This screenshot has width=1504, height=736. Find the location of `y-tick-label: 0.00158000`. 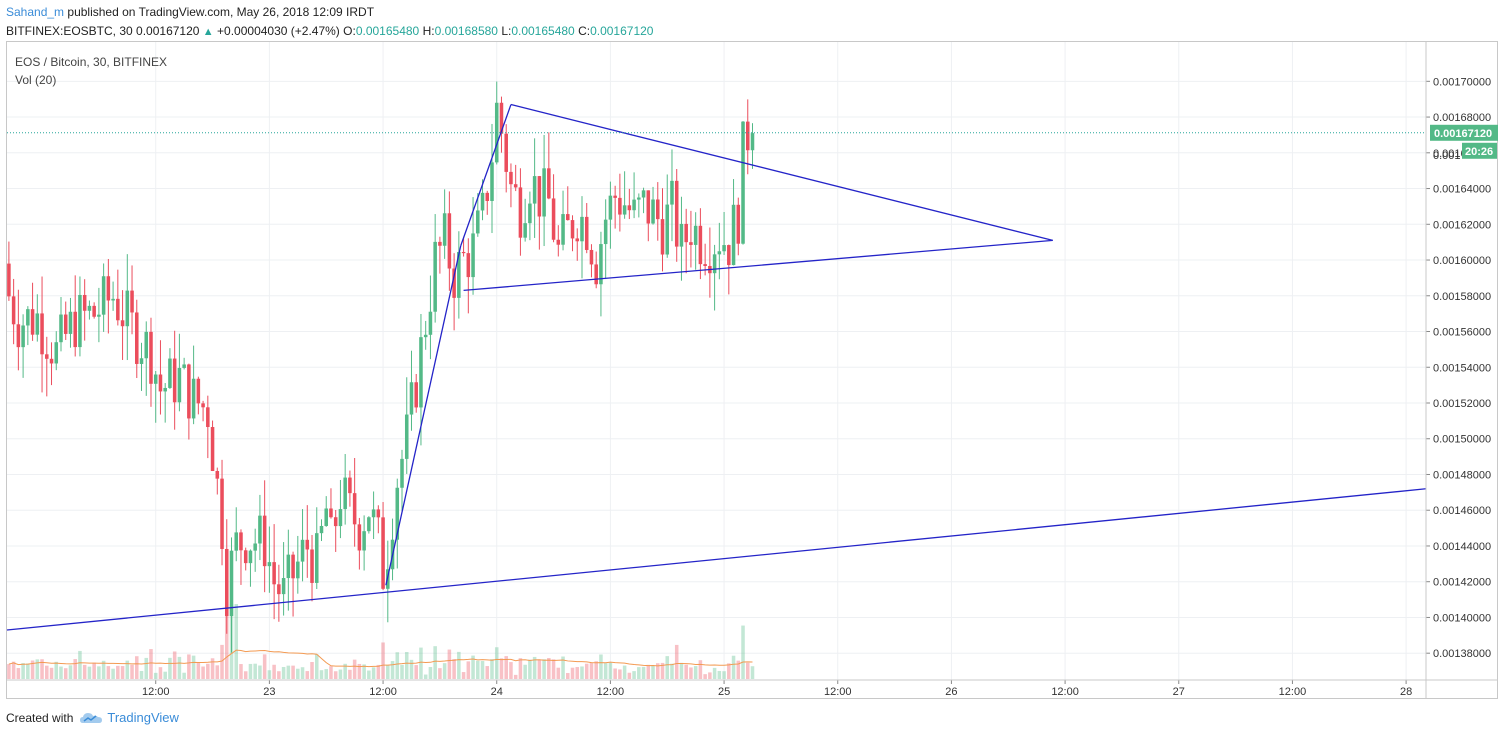

y-tick-label: 0.00158000 is located at coordinates (1462, 297).